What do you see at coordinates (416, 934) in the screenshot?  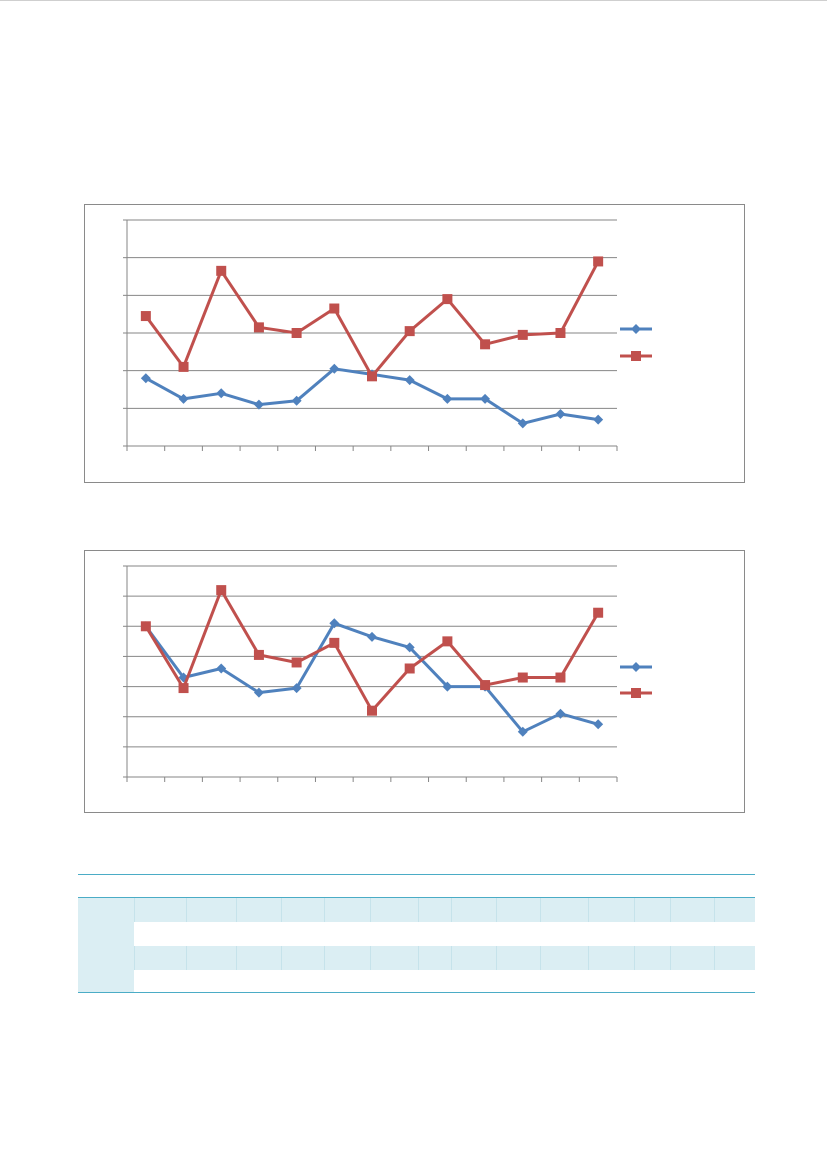 I see `data-table` at bounding box center [416, 934].